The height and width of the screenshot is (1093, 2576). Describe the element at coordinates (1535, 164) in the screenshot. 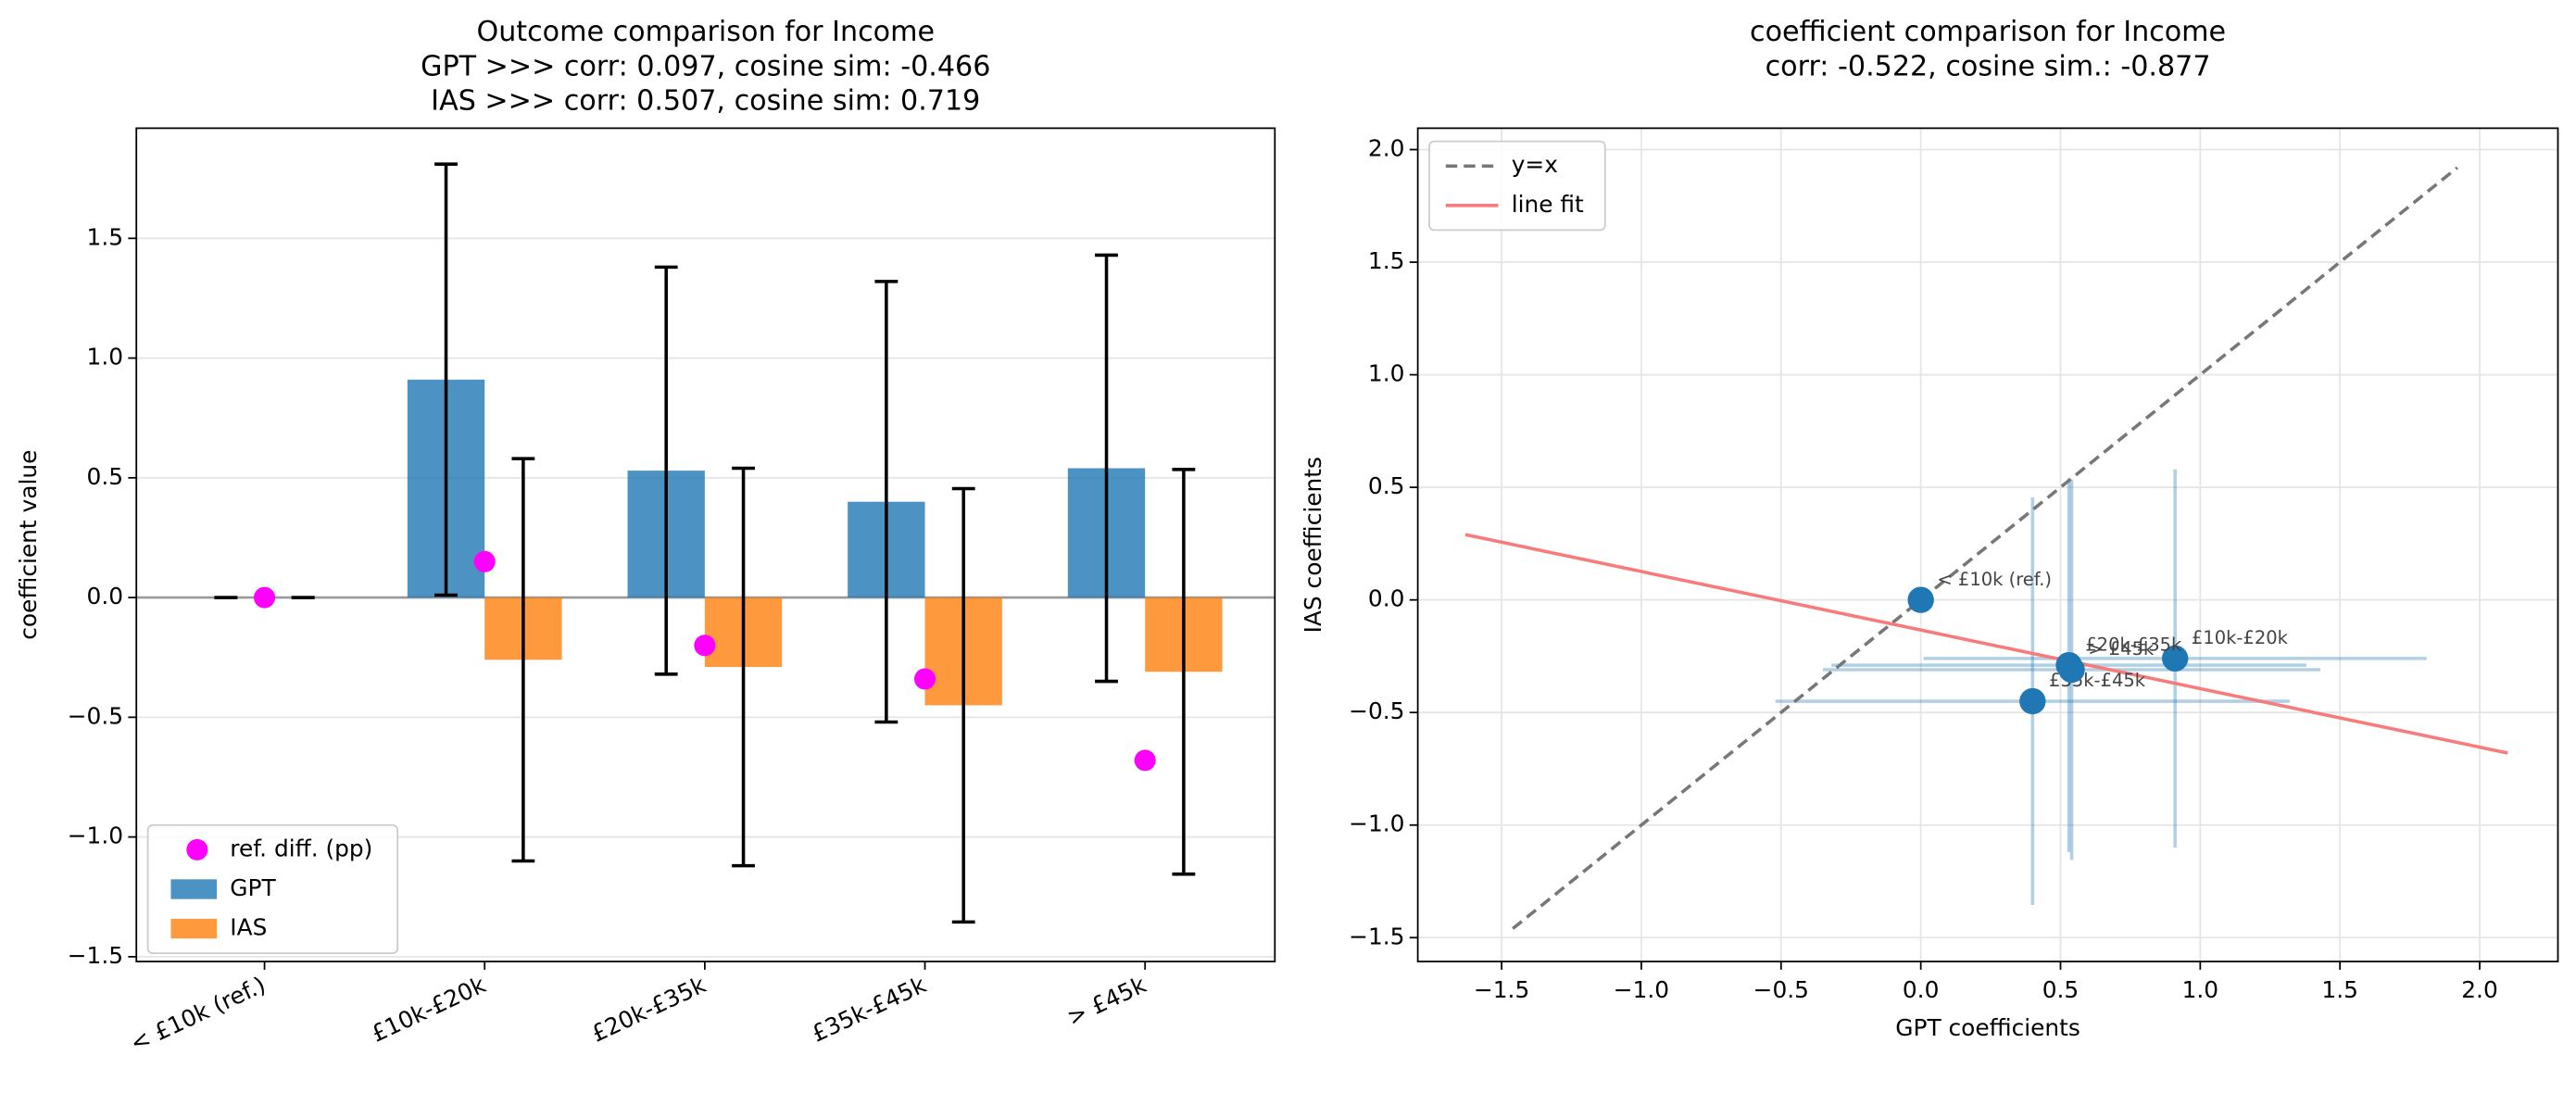

I see `legend-label: y=x` at that location.